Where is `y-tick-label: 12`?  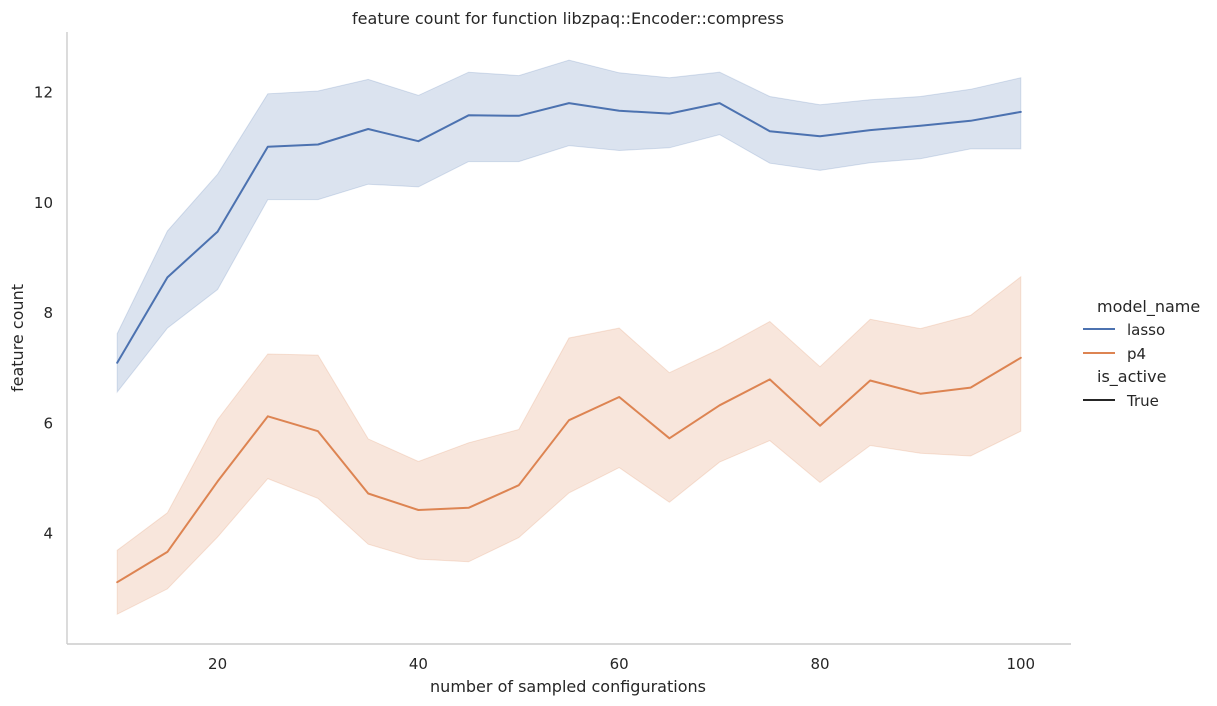
y-tick-label: 12 is located at coordinates (43, 93).